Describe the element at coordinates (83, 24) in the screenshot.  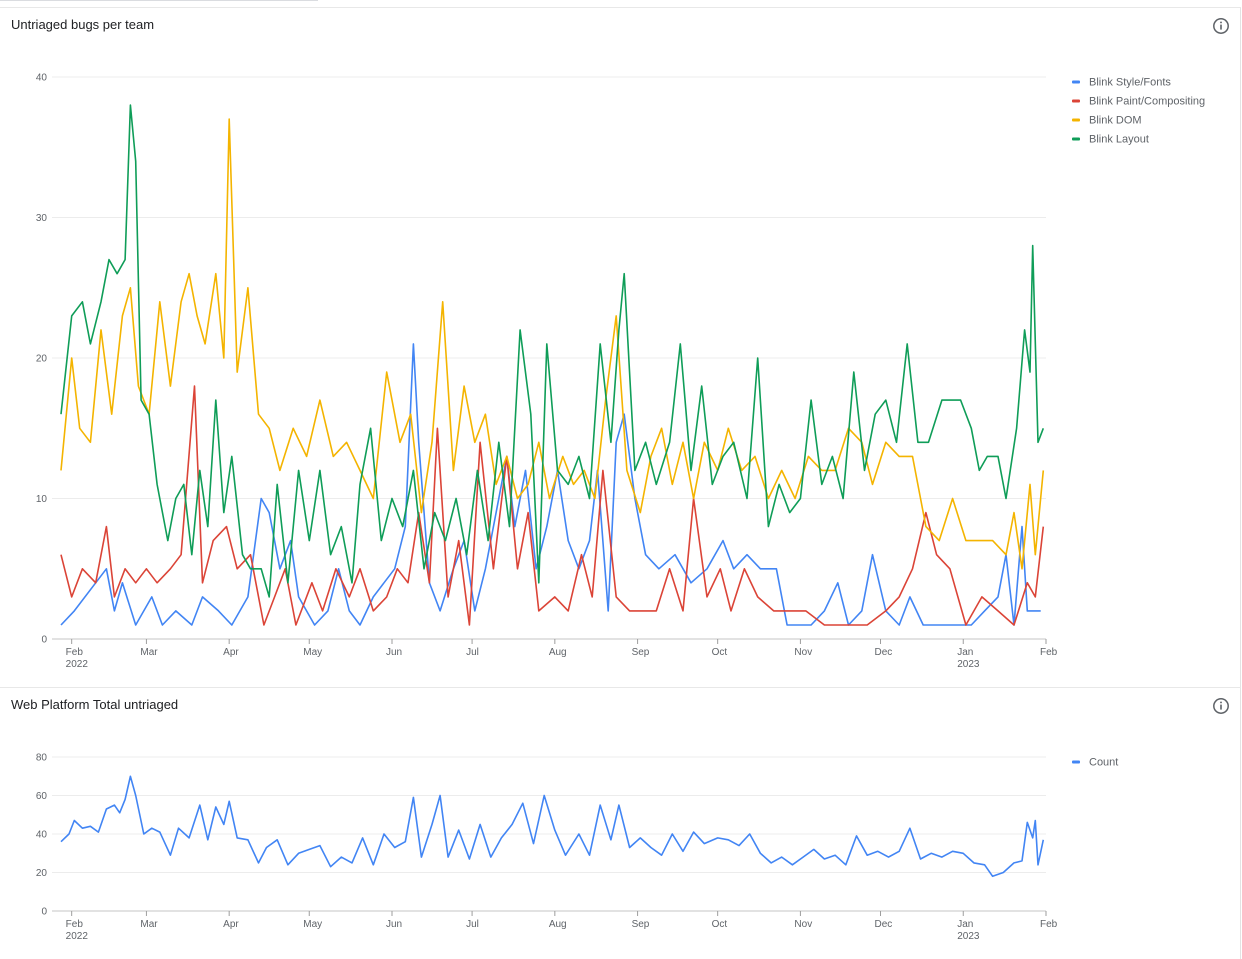
I see `panel-title: Untriaged bugs per team` at that location.